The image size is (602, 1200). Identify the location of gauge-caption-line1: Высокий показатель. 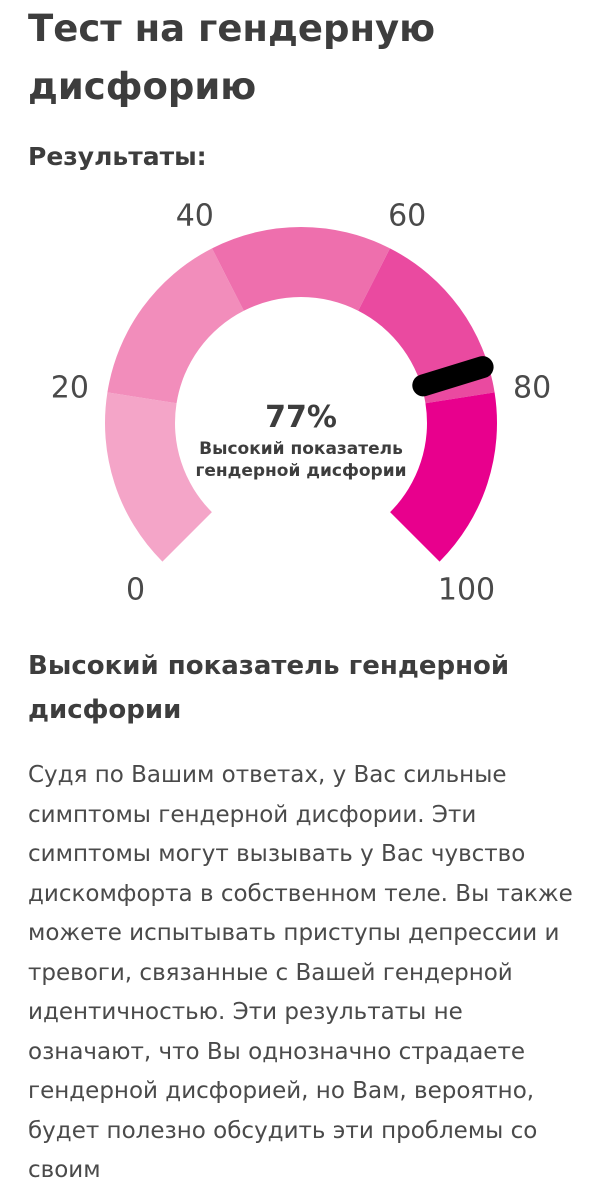
(301, 449).